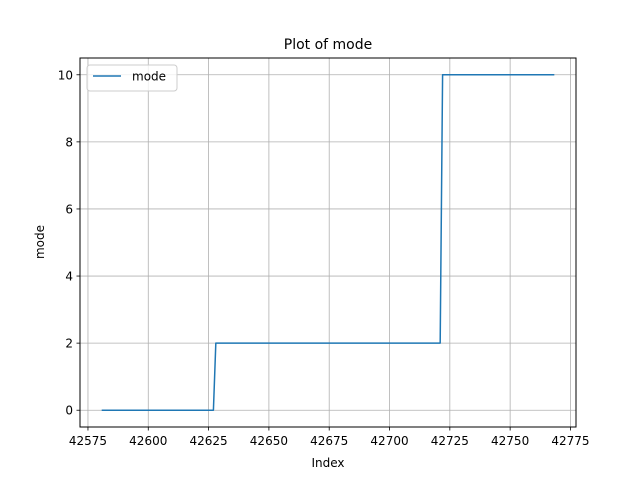 The width and height of the screenshot is (640, 480). I want to click on y-tick-label: 4, so click(69, 277).